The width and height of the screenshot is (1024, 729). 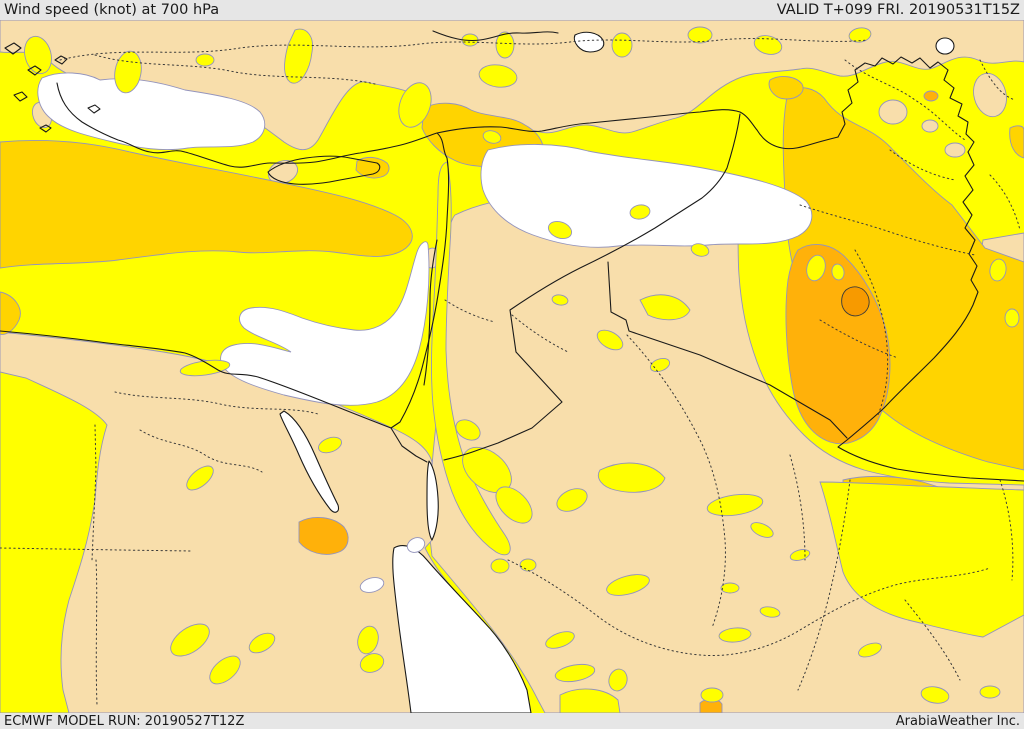 What do you see at coordinates (372, 585) in the screenshot?
I see `white-spot` at bounding box center [372, 585].